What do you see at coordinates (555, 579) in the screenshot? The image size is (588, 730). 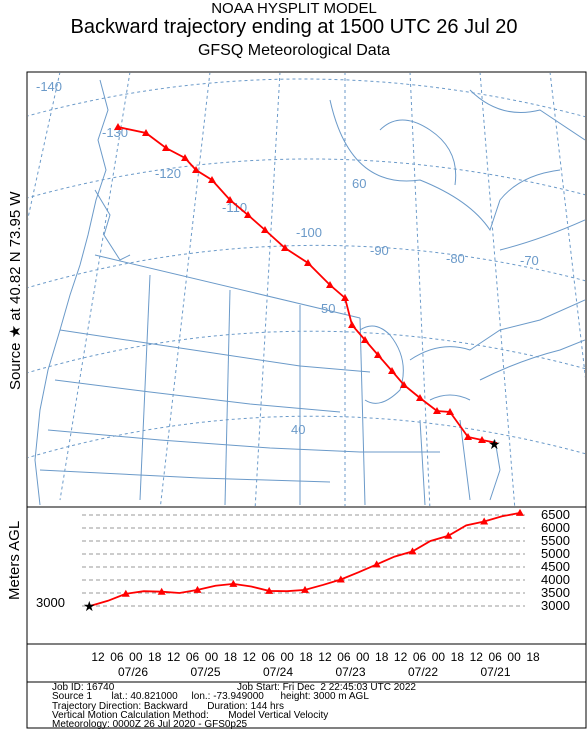 I see `height-tick-label: 4000` at bounding box center [555, 579].